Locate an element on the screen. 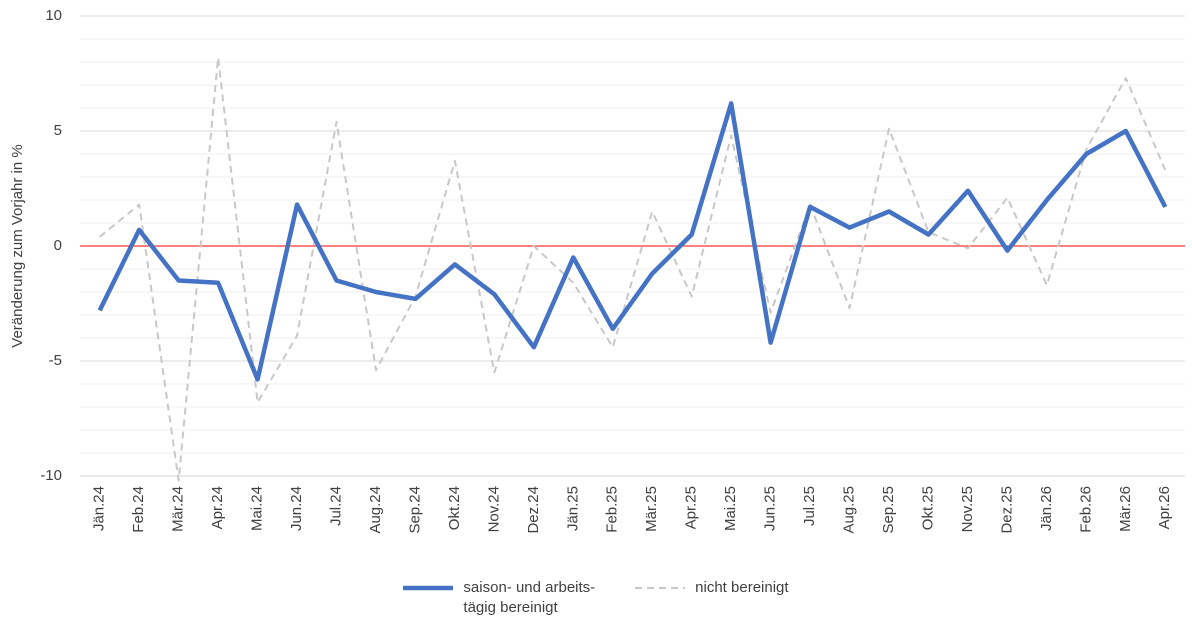 The image size is (1192, 623). x-tick-label: Jän.25 is located at coordinates (572, 508).